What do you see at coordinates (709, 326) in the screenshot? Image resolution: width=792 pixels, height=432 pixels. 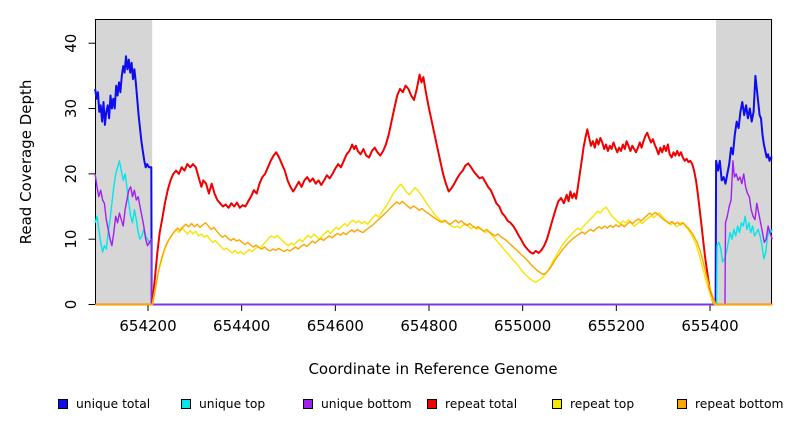 I see `x-tick-label: 655400` at bounding box center [709, 326].